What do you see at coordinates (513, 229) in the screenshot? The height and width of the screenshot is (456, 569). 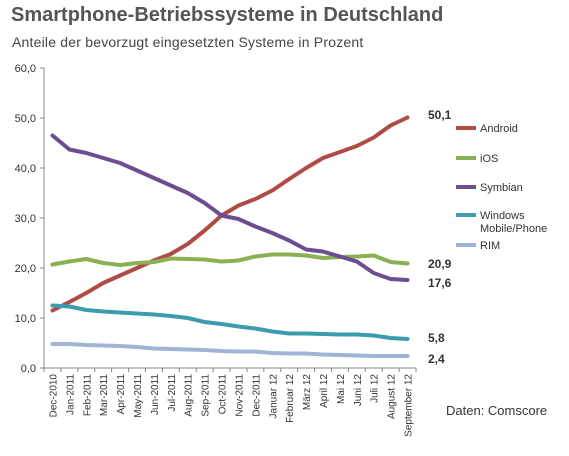 I see `legend-label: Mobile/Phone` at bounding box center [513, 229].